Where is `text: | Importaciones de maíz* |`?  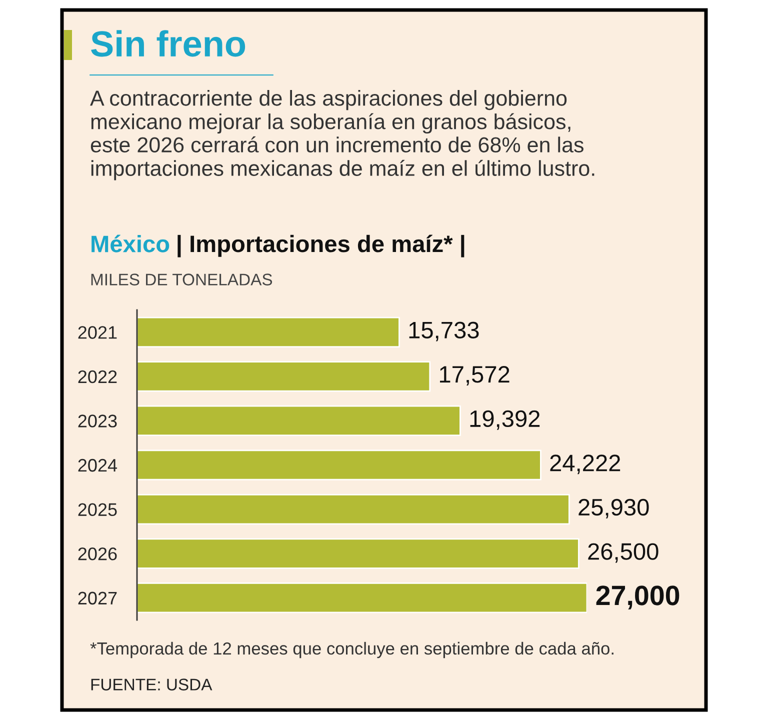 text: | Importaciones de maíz* | is located at coordinates (321, 246).